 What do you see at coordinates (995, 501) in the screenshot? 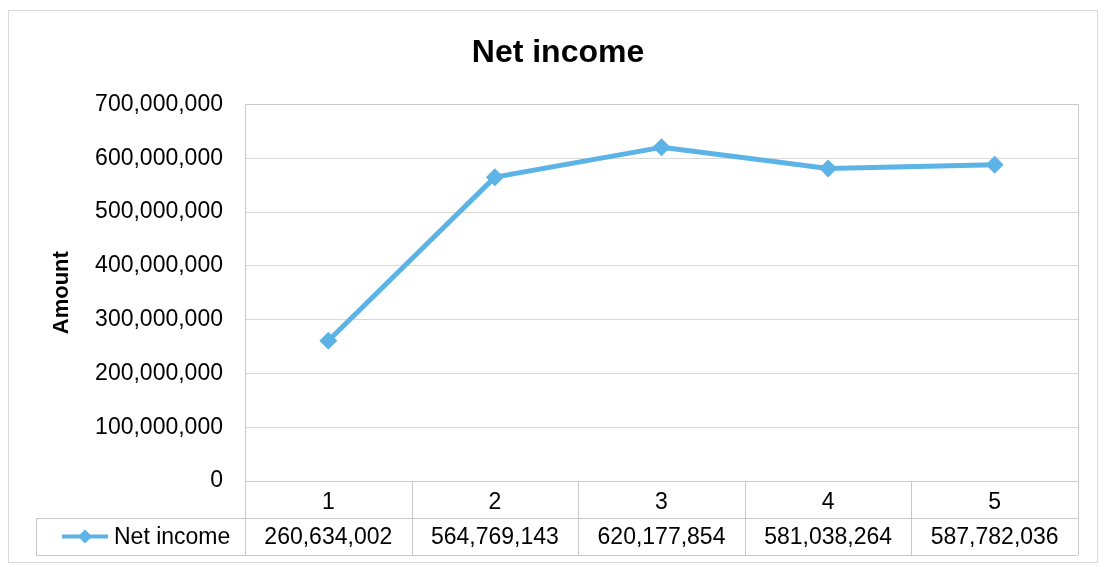
I see `x-tick-label: 5` at bounding box center [995, 501].